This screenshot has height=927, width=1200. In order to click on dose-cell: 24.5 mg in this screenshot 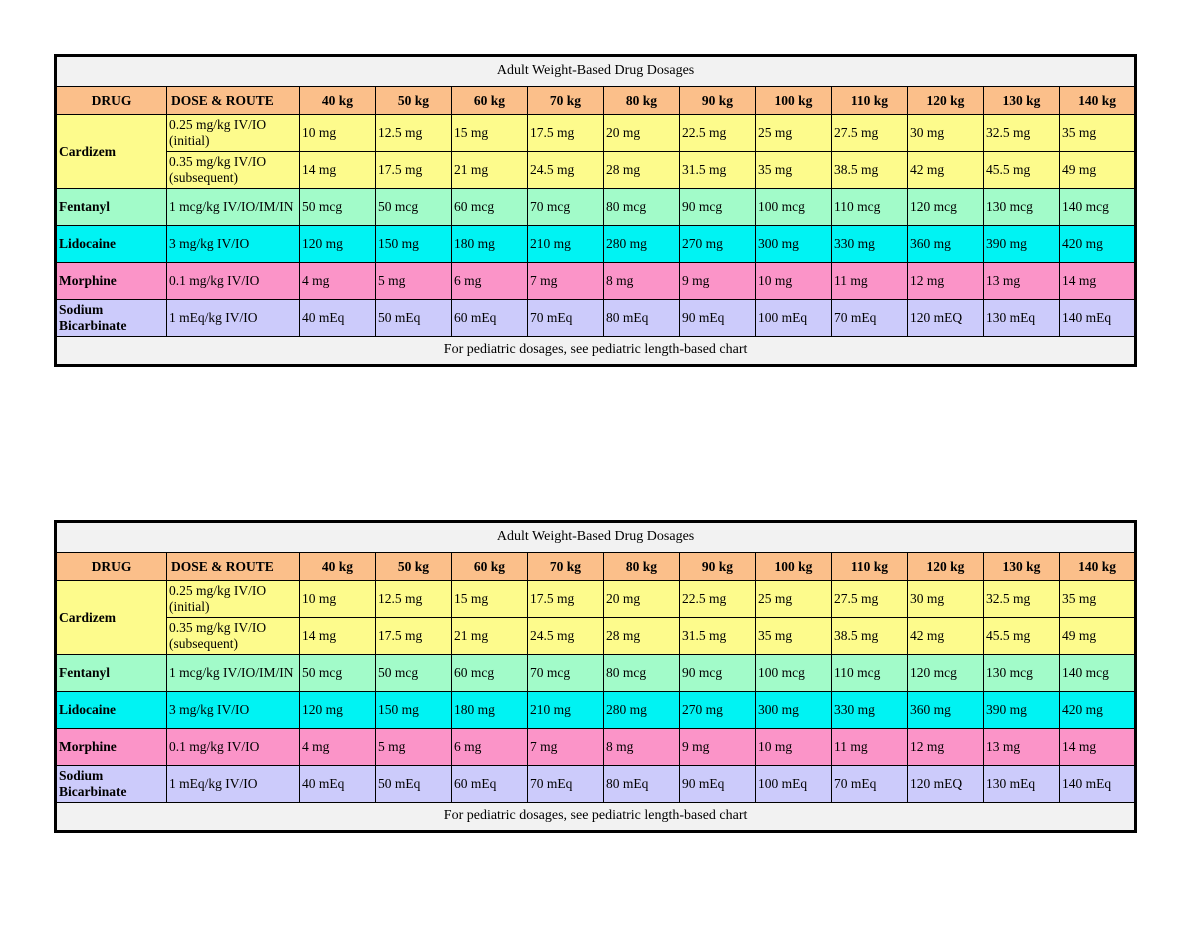, I will do `click(565, 636)`.